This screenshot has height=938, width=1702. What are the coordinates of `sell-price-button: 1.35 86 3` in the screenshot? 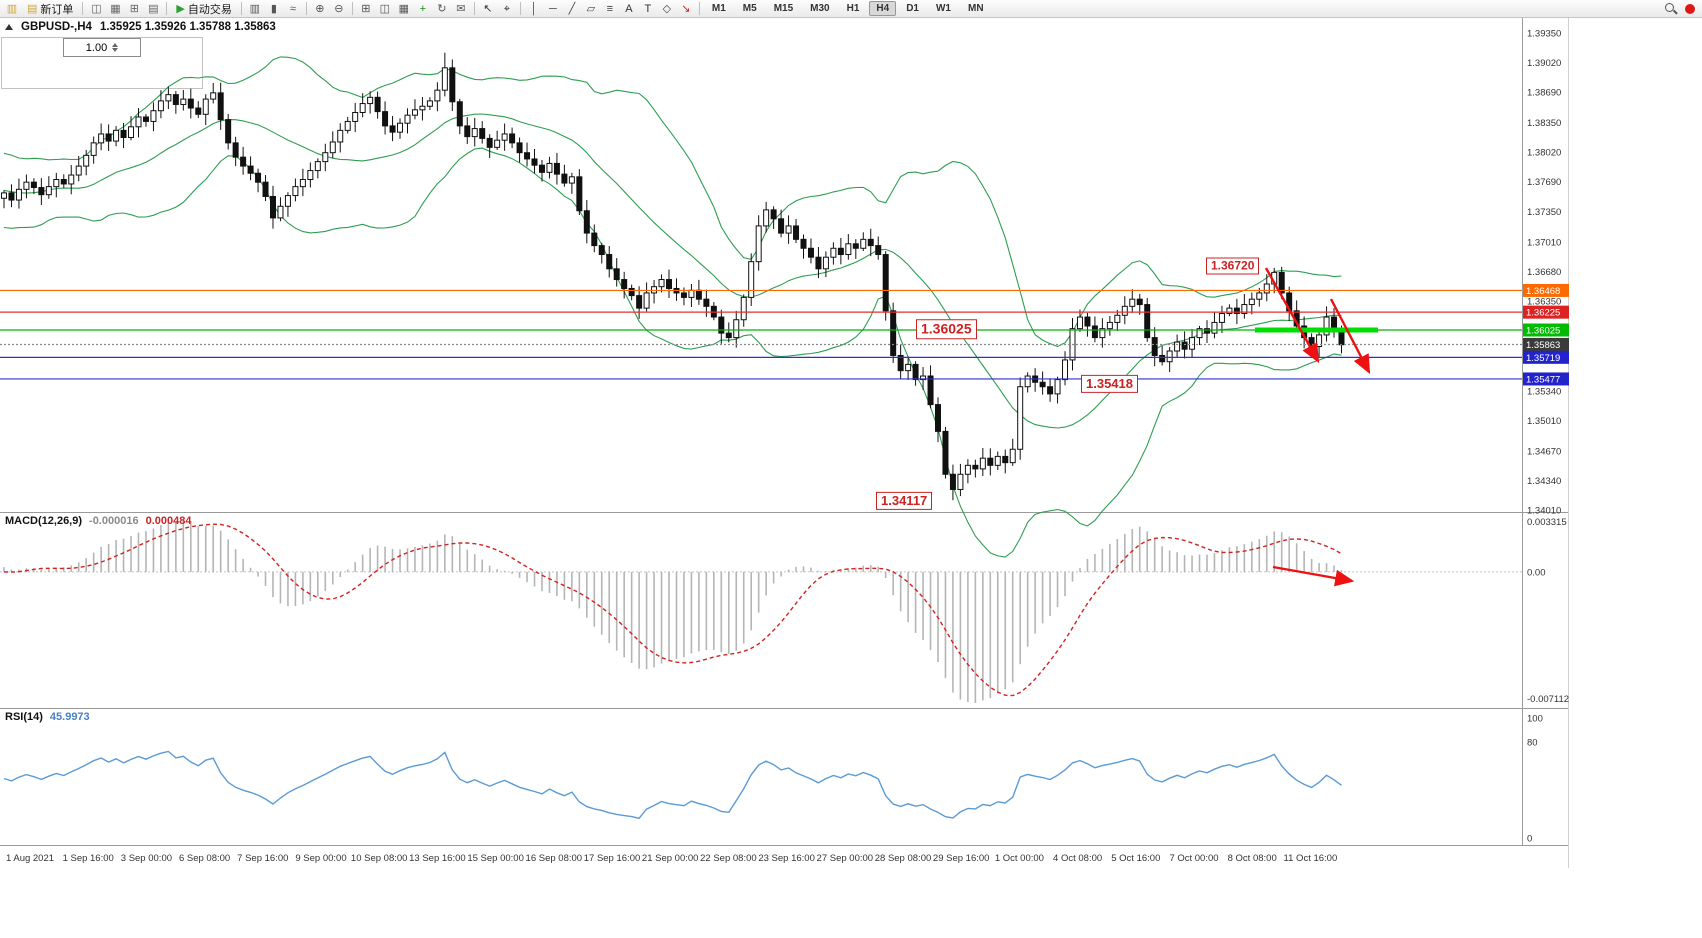 It's located at (52, 72).